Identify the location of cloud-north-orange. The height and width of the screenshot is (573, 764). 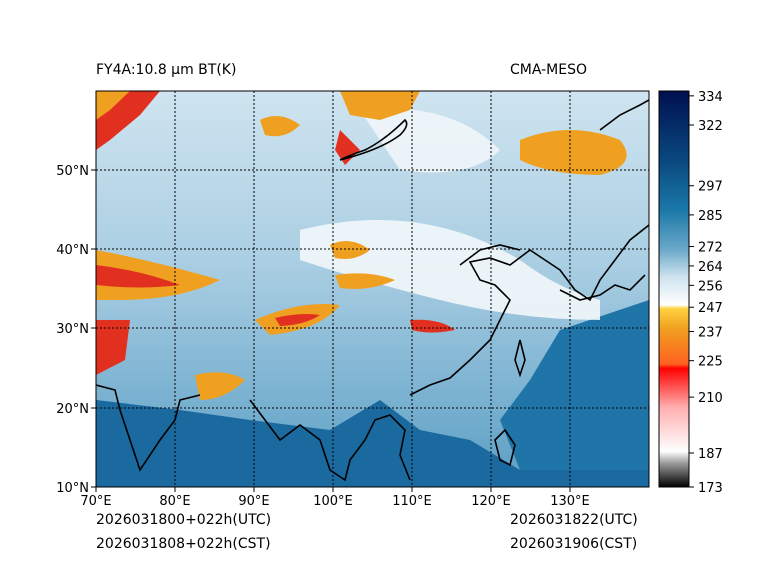
(380, 105).